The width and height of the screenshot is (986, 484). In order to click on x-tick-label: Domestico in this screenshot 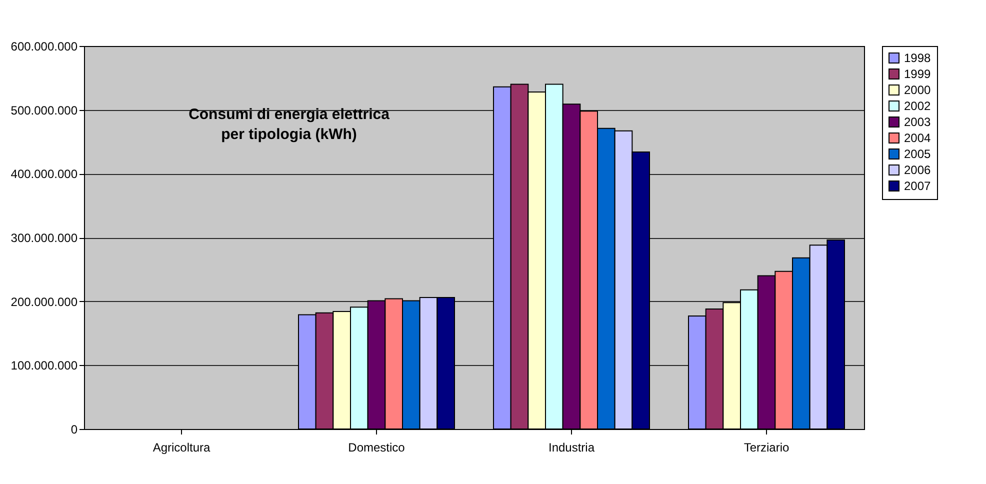, I will do `click(377, 447)`.